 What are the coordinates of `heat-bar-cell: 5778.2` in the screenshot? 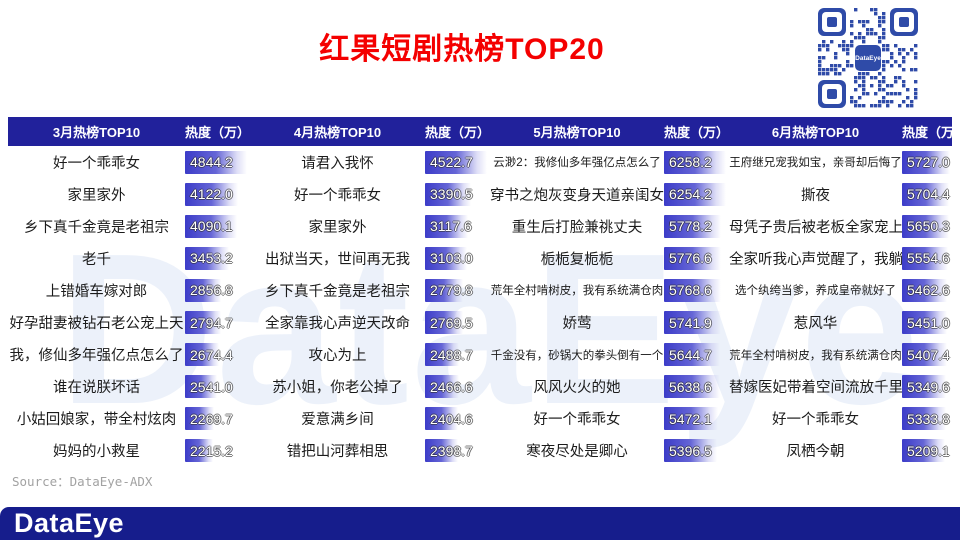 It's located at (696, 226).